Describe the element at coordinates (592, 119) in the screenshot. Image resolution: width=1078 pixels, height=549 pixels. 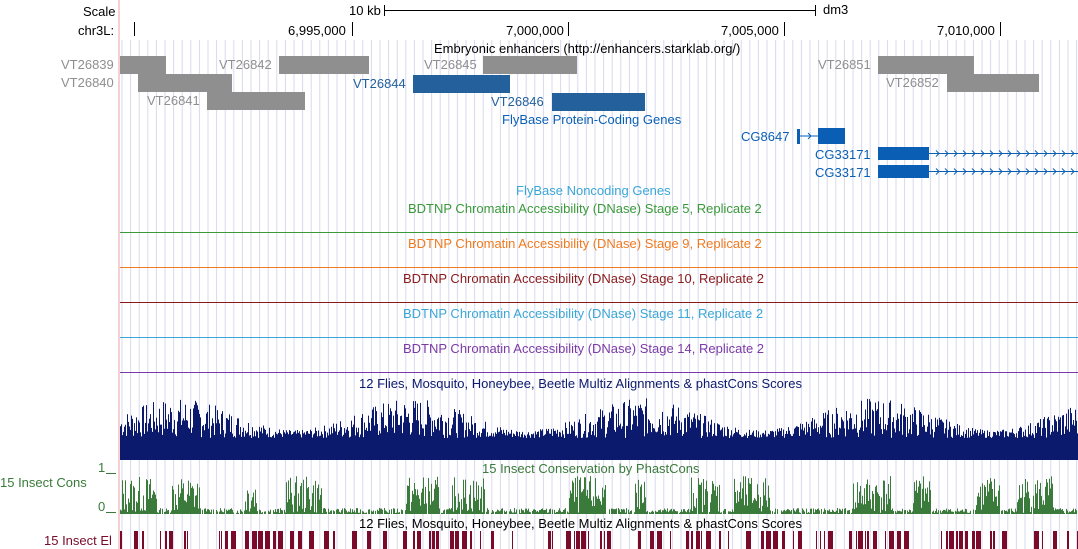
I see `track-title-flybase-coding: FlyBase Protein-Coding Genes` at that location.